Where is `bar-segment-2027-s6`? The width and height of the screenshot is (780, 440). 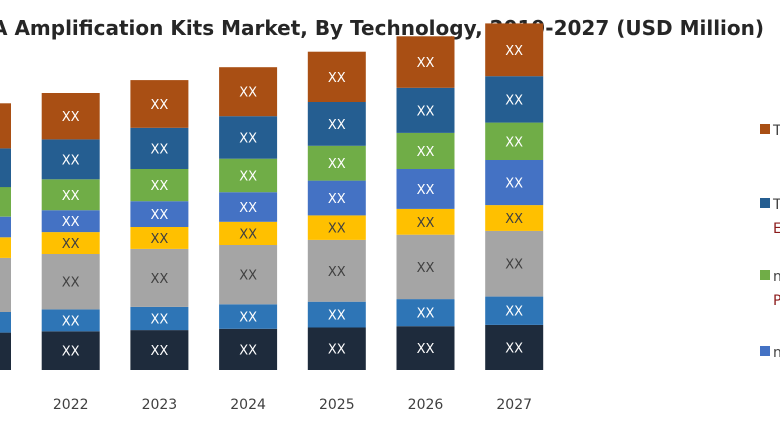
bar-segment-2027-s6 is located at coordinates (514, 99).